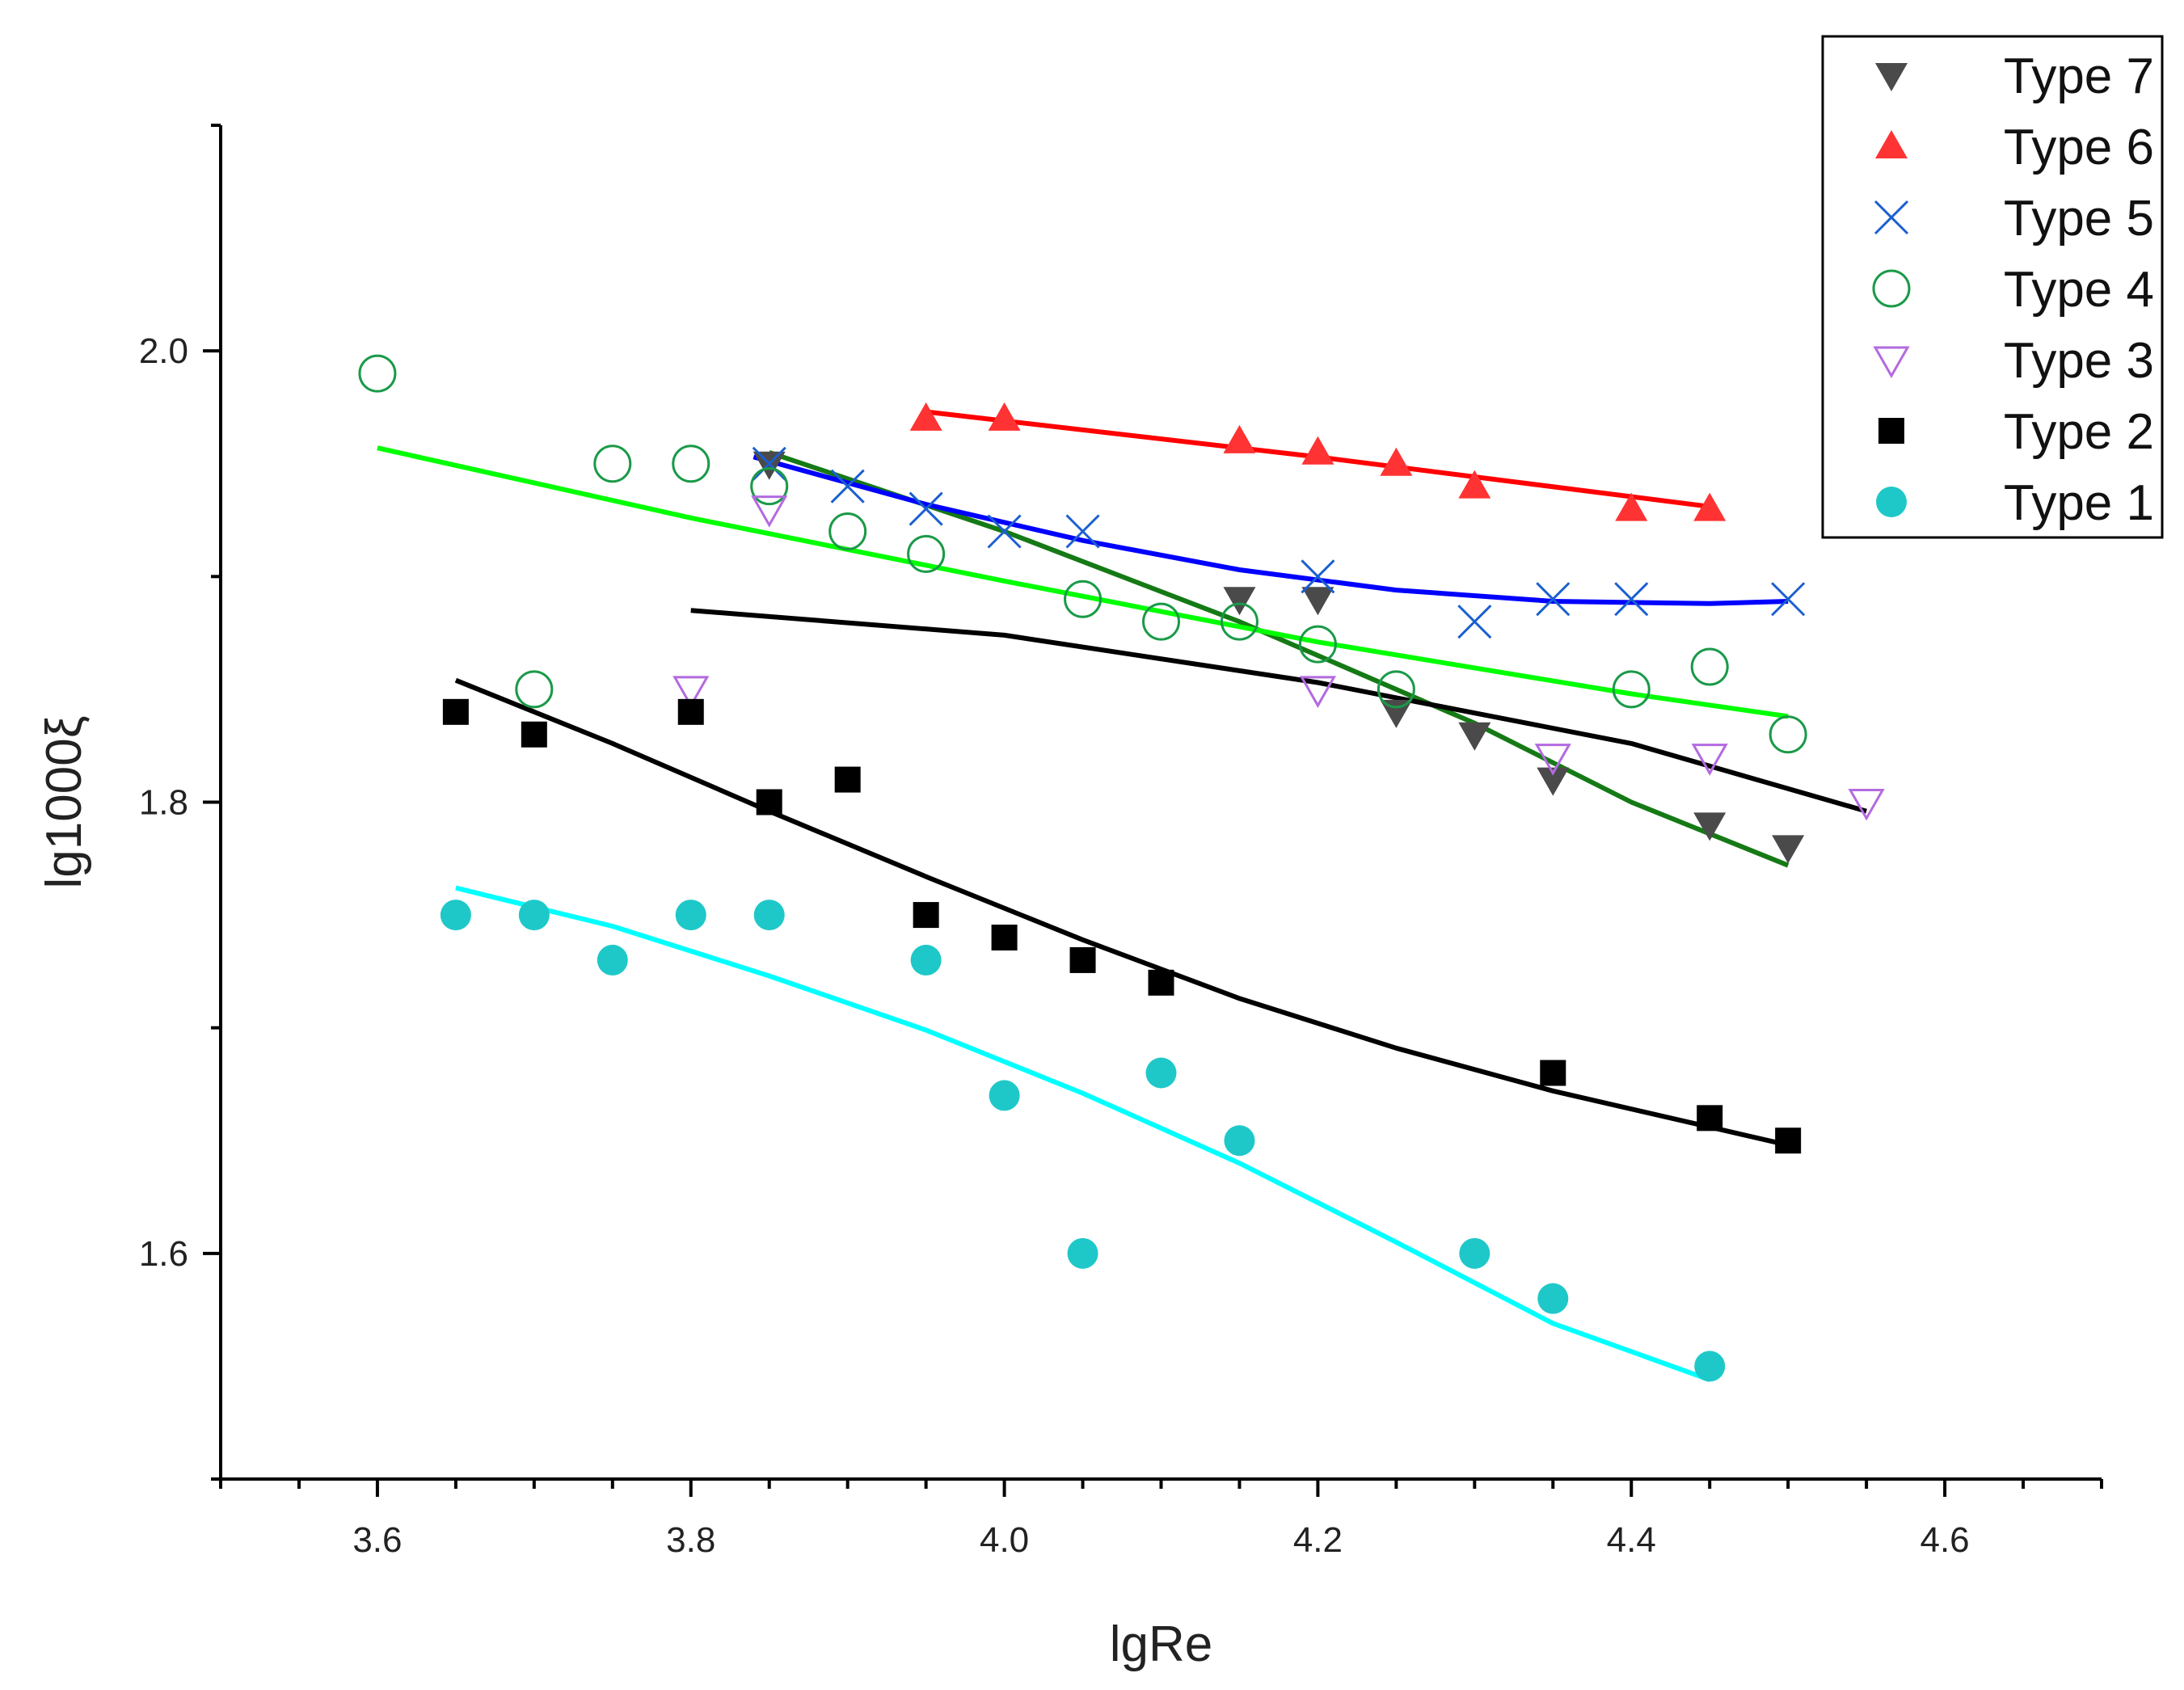 Image resolution: width=2184 pixels, height=1690 pixels. I want to click on y-tick-label: 1.6, so click(163, 1254).